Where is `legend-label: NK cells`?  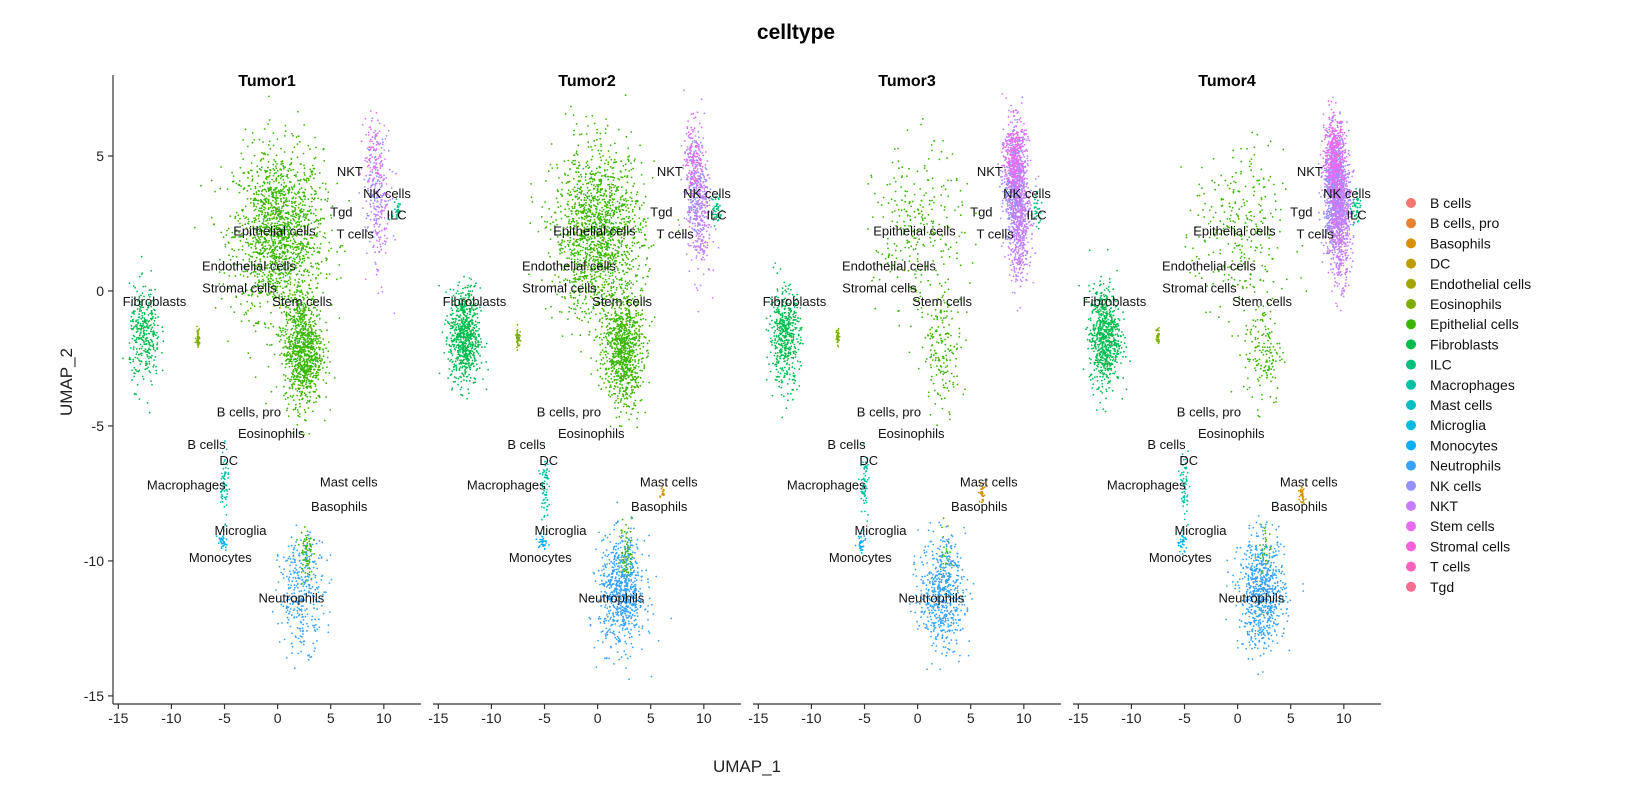 legend-label: NK cells is located at coordinates (1455, 486).